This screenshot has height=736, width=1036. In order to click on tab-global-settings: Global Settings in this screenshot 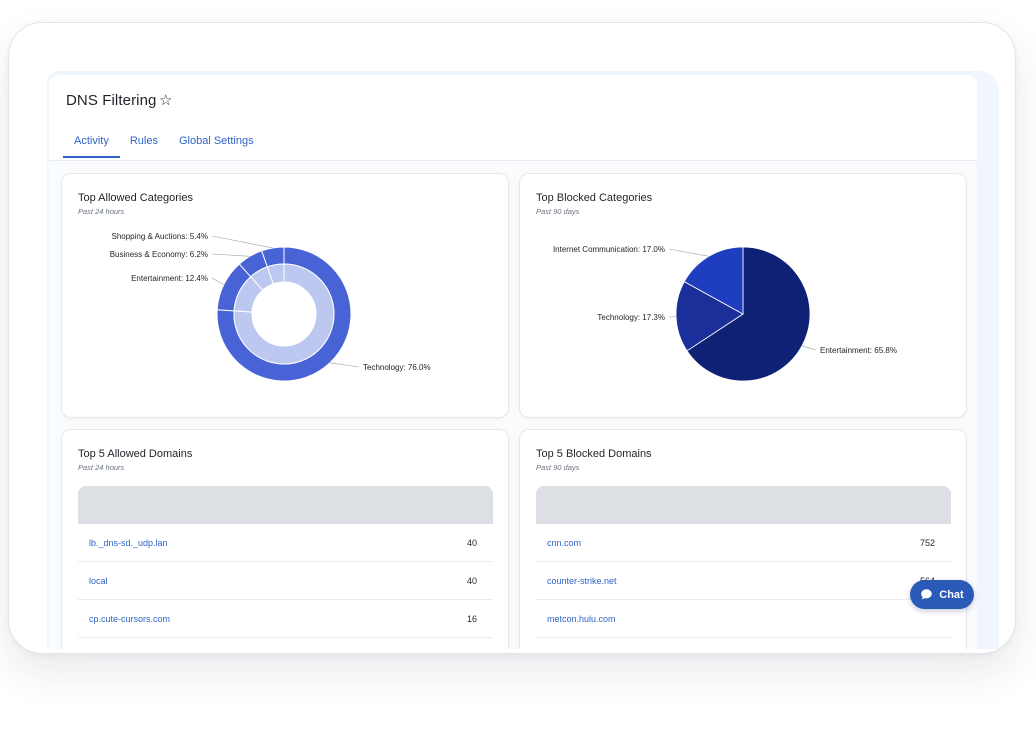, I will do `click(216, 141)`.